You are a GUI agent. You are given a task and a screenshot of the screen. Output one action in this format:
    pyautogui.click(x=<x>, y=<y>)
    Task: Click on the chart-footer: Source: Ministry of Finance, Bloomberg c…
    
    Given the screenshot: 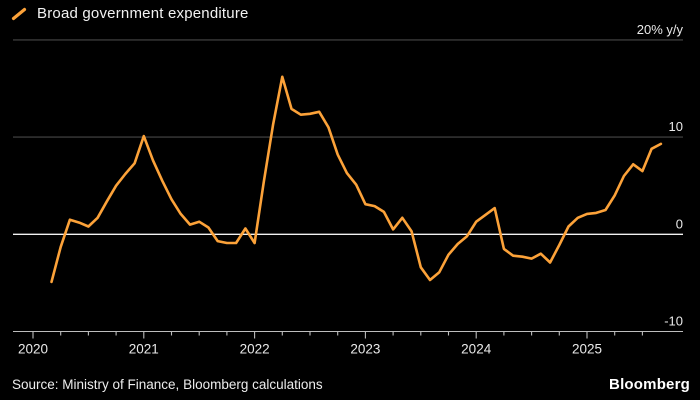 What is the action you would take?
    pyautogui.click(x=351, y=384)
    